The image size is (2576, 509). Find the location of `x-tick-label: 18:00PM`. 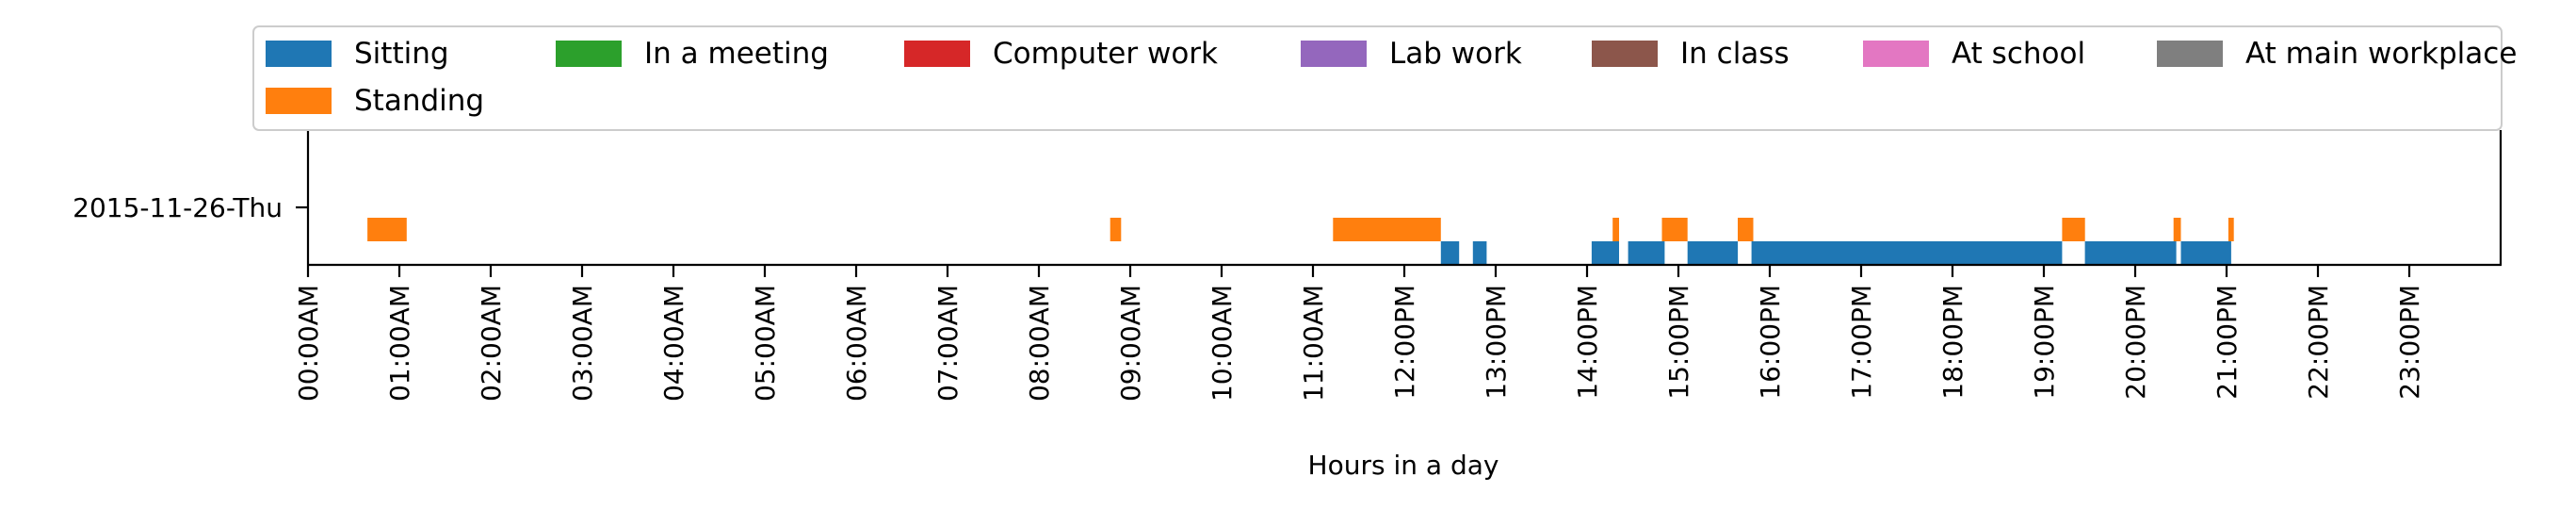

x-tick-label: 18:00PM is located at coordinates (1952, 342).